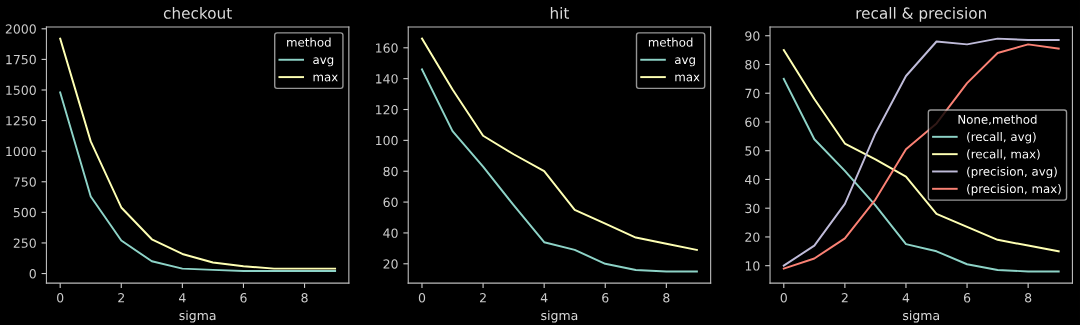 Image resolution: width=1080 pixels, height=325 pixels. What do you see at coordinates (387, 48) in the screenshot?
I see `y-tick-label: 160` at bounding box center [387, 48].